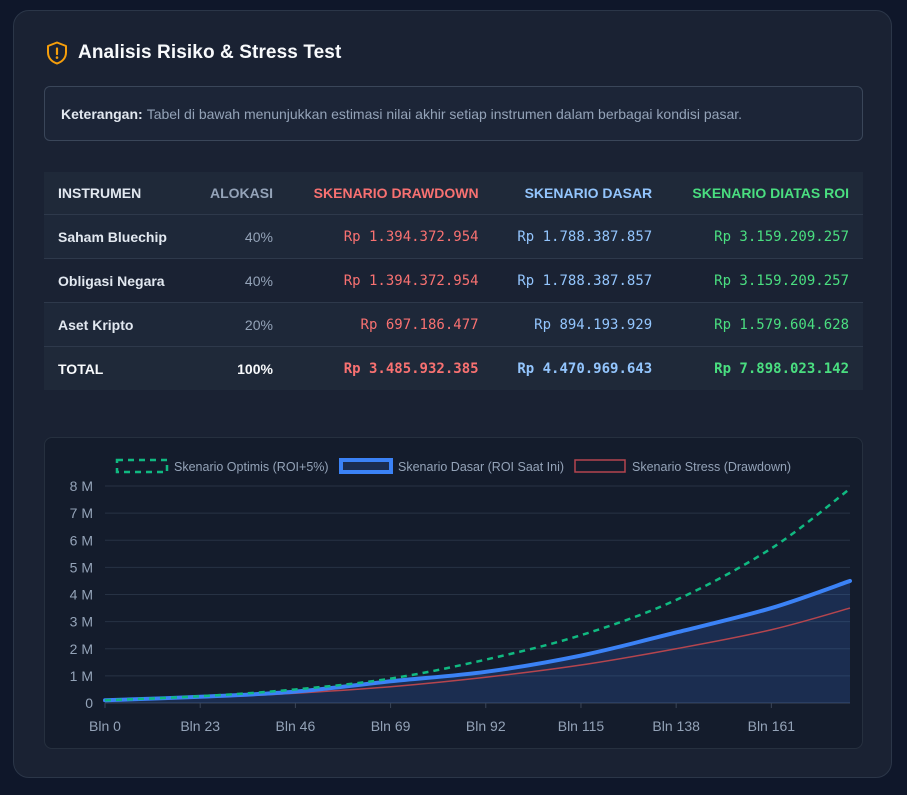  Describe the element at coordinates (389, 193) in the screenshot. I see `col-drawdown: SKENARIO DRAWDOWN` at that location.